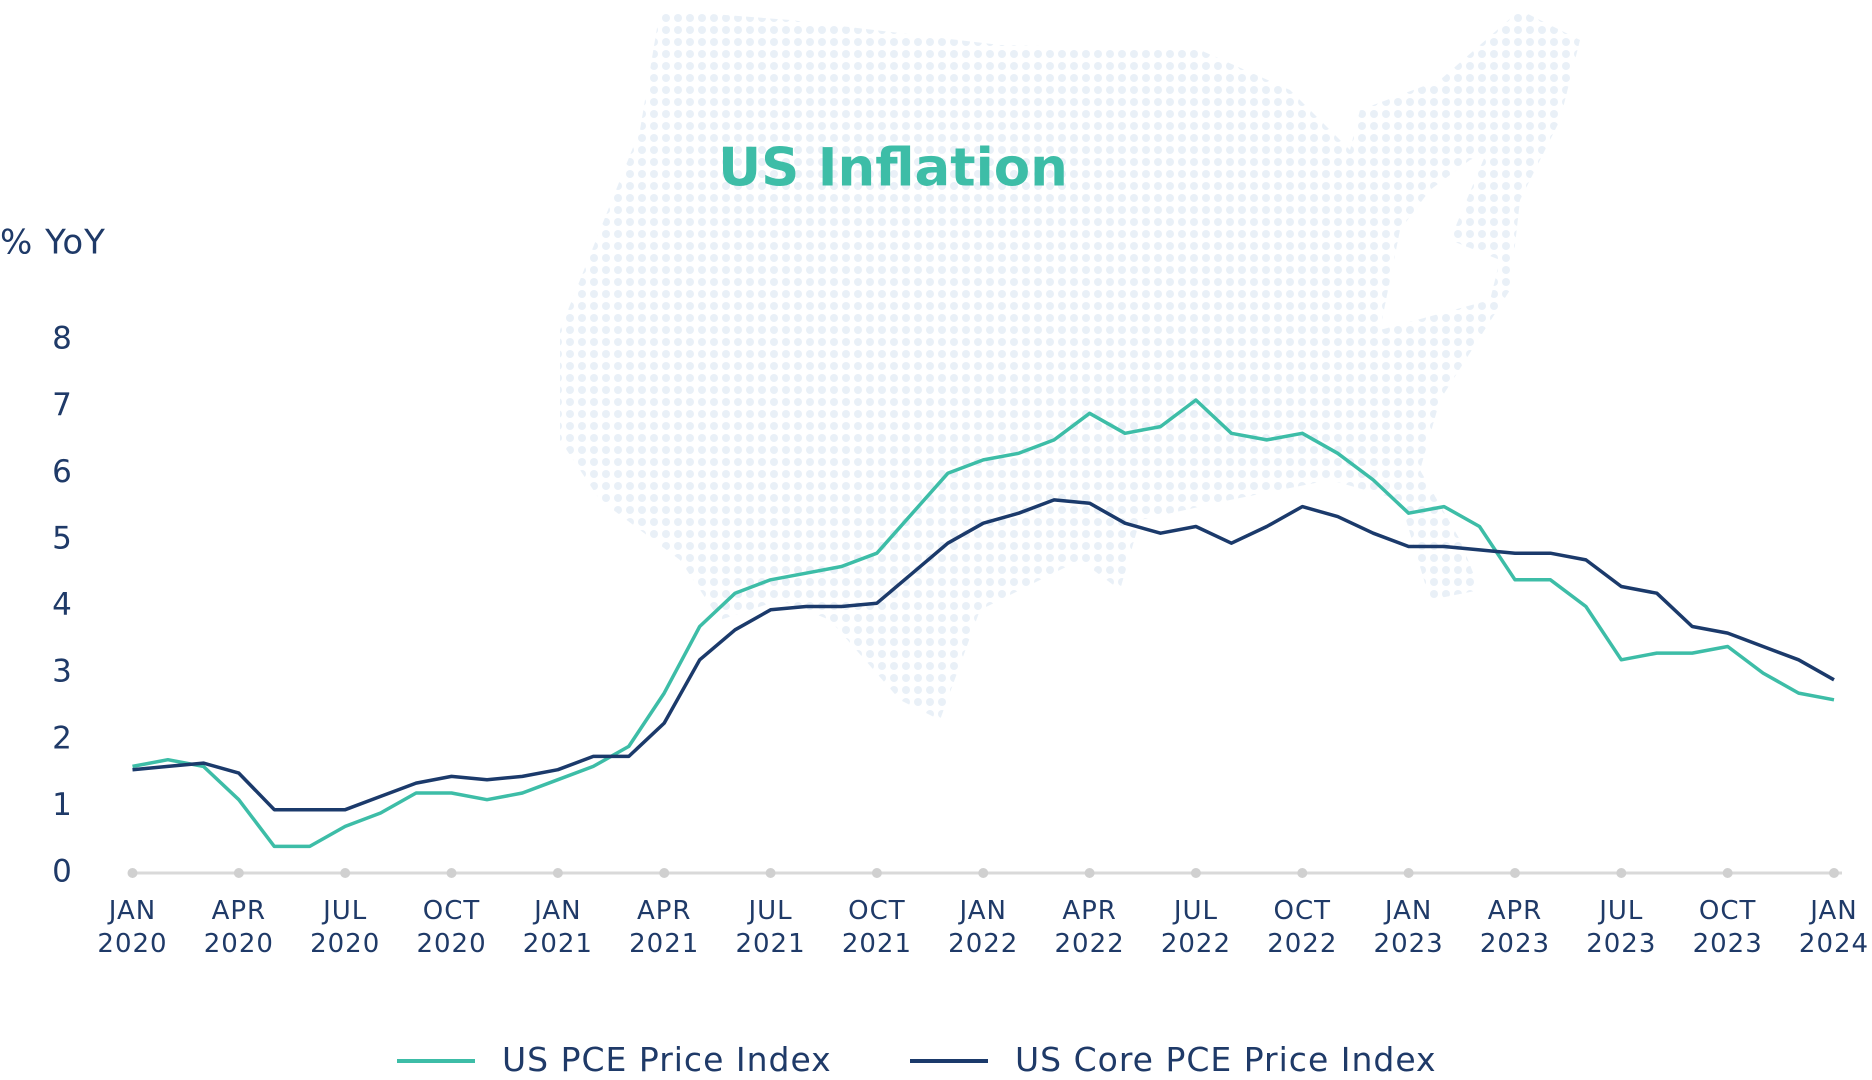 This screenshot has height=1080, width=1872. Describe the element at coordinates (62, 672) in the screenshot. I see `y-tick-label: 3` at that location.